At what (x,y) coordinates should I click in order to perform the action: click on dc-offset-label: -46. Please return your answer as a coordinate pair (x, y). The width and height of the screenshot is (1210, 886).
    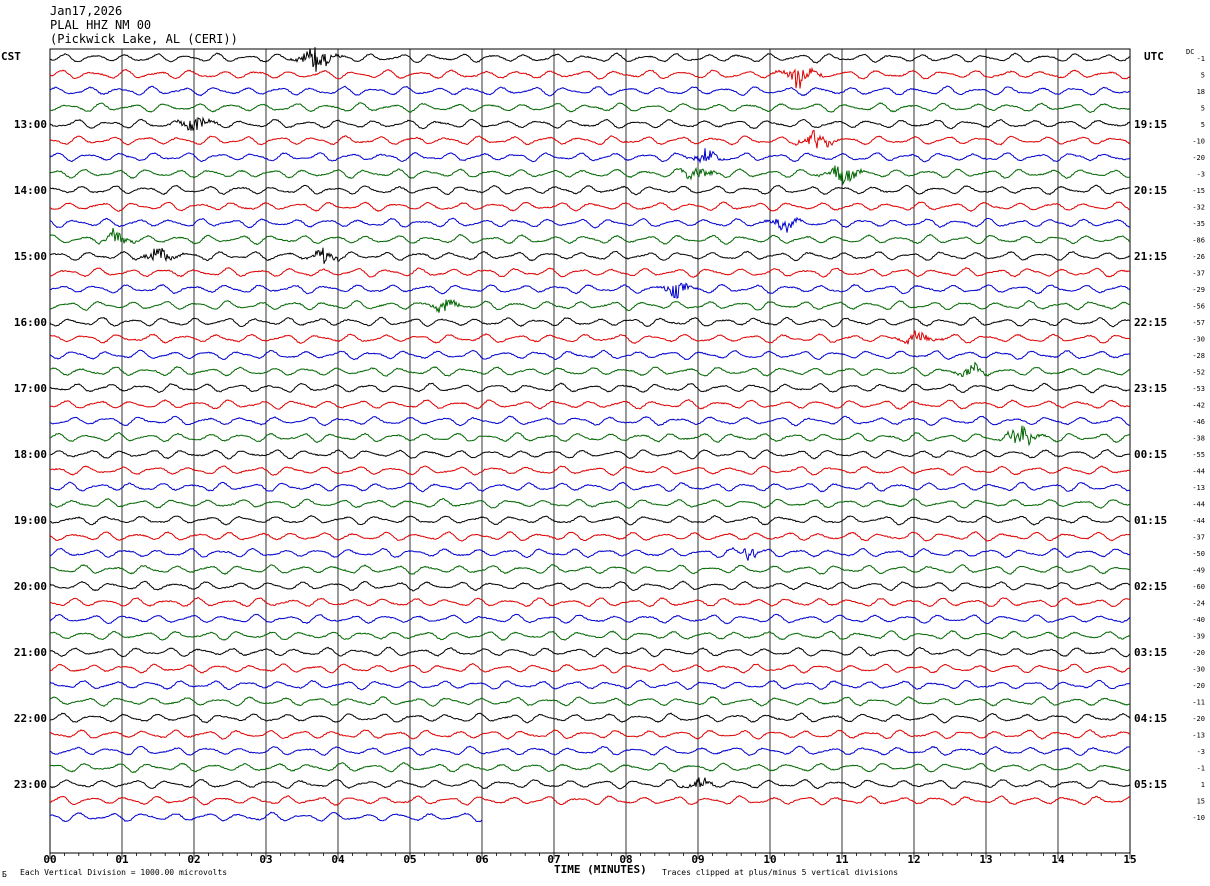
    Looking at the image, I should click on (1198, 422).